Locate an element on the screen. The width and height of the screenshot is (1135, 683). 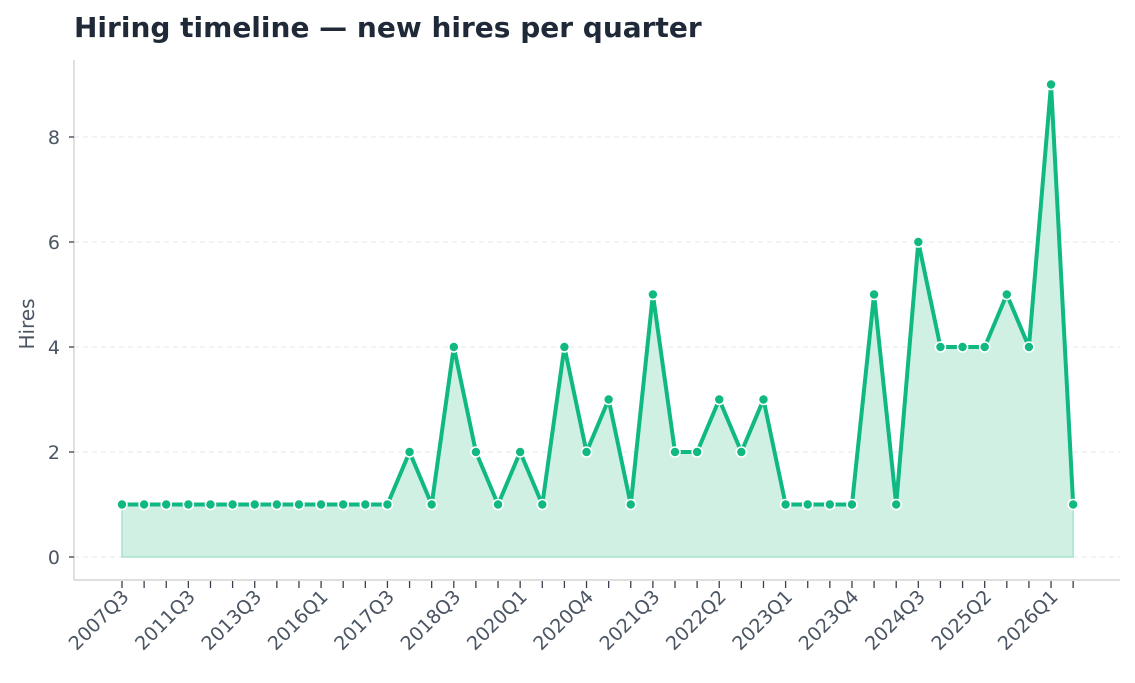
x-tick-label: 2013Q3 is located at coordinates (231, 620).